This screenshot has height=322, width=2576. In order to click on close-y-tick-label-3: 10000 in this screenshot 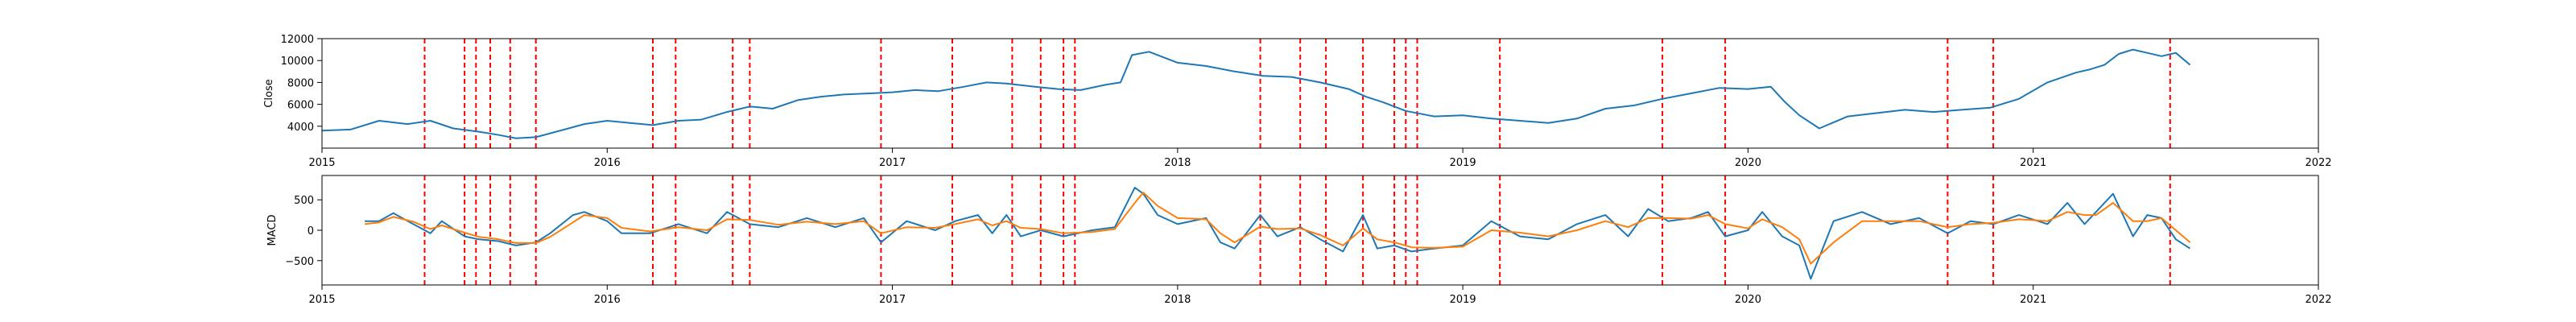, I will do `click(297, 62)`.